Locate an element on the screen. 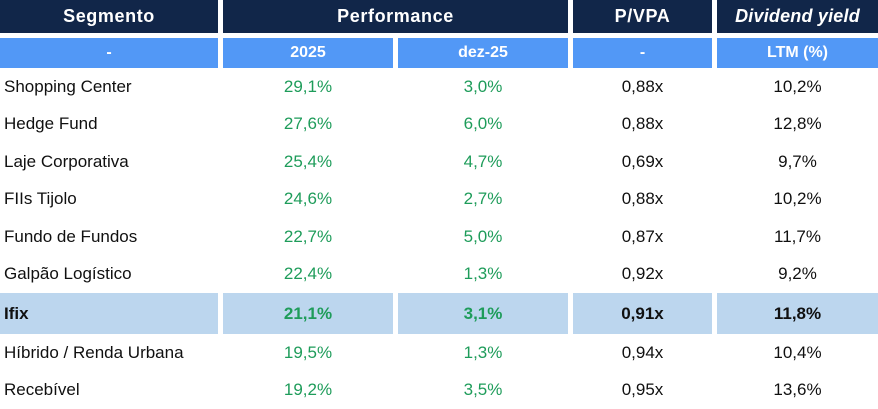 Image resolution: width=878 pixels, height=409 pixels. subheader-2025: 2025 is located at coordinates (308, 53).